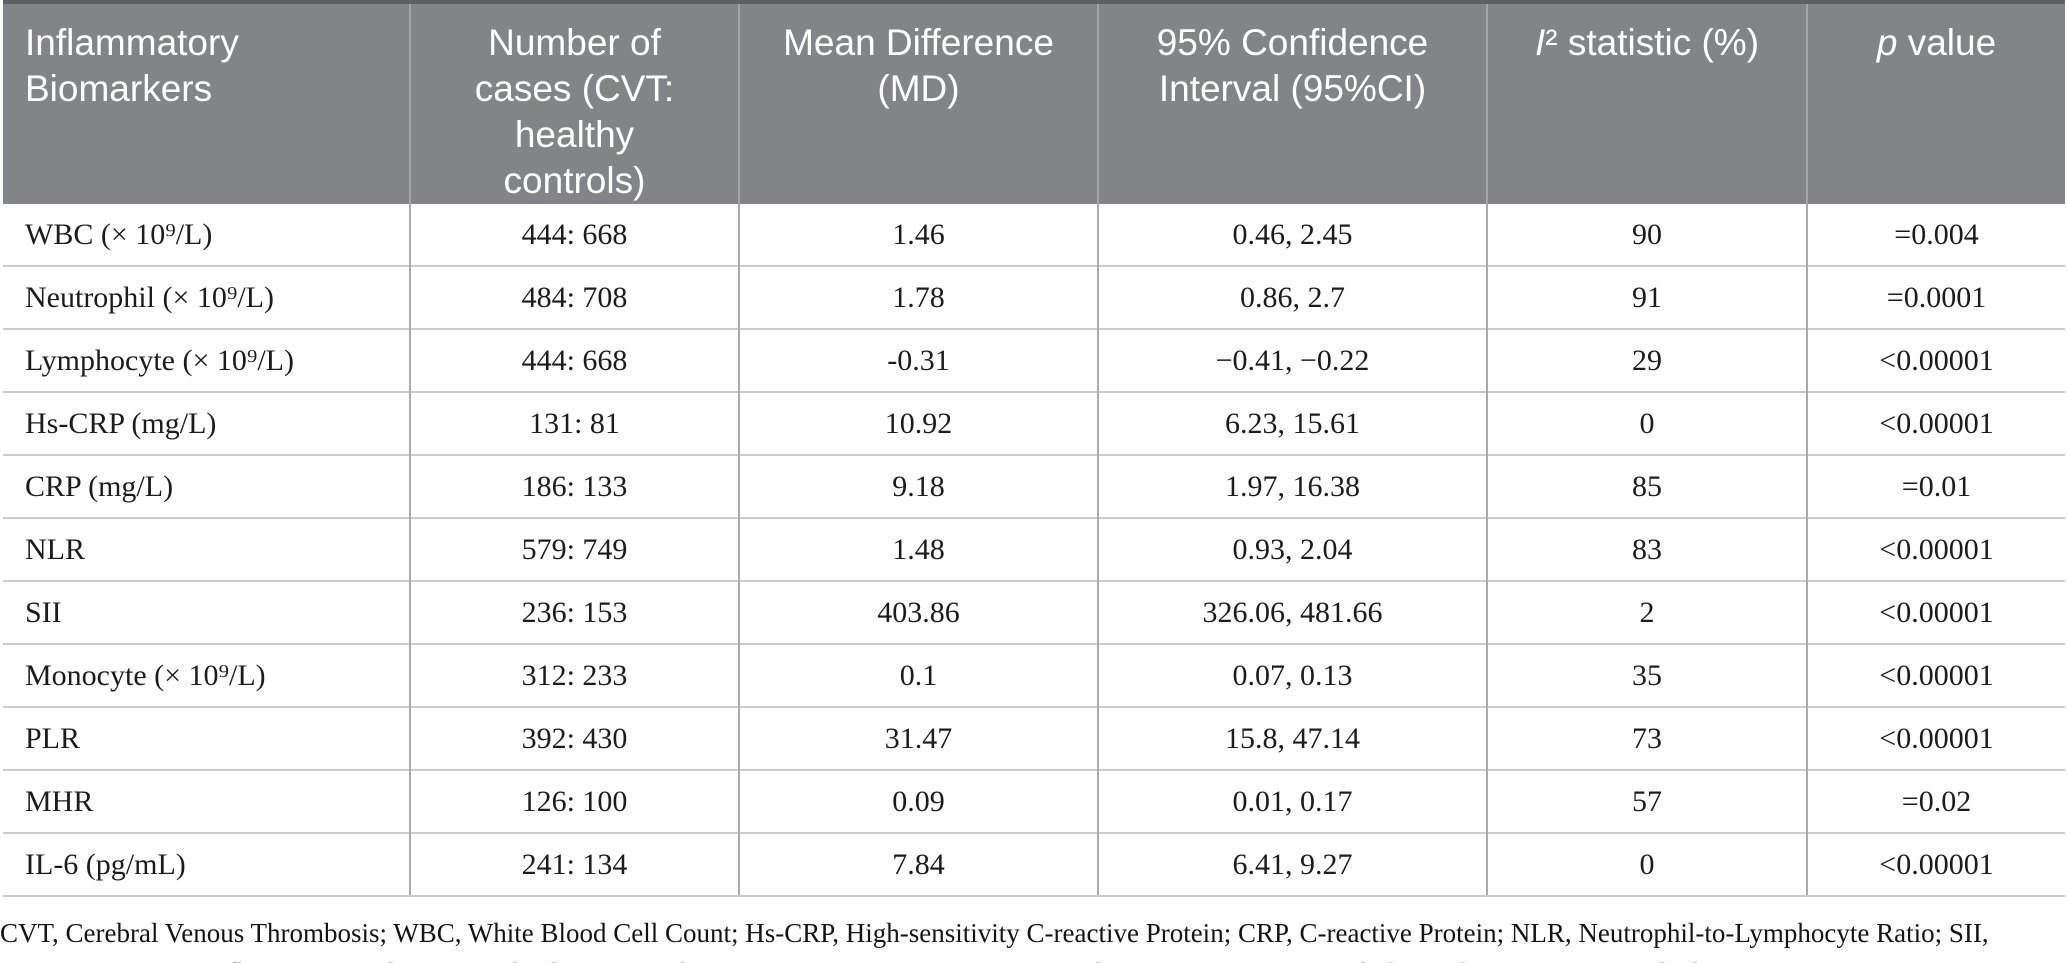  Describe the element at coordinates (206, 864) in the screenshot. I see `cell-biomarker: IL-6 (pg/mL)` at that location.